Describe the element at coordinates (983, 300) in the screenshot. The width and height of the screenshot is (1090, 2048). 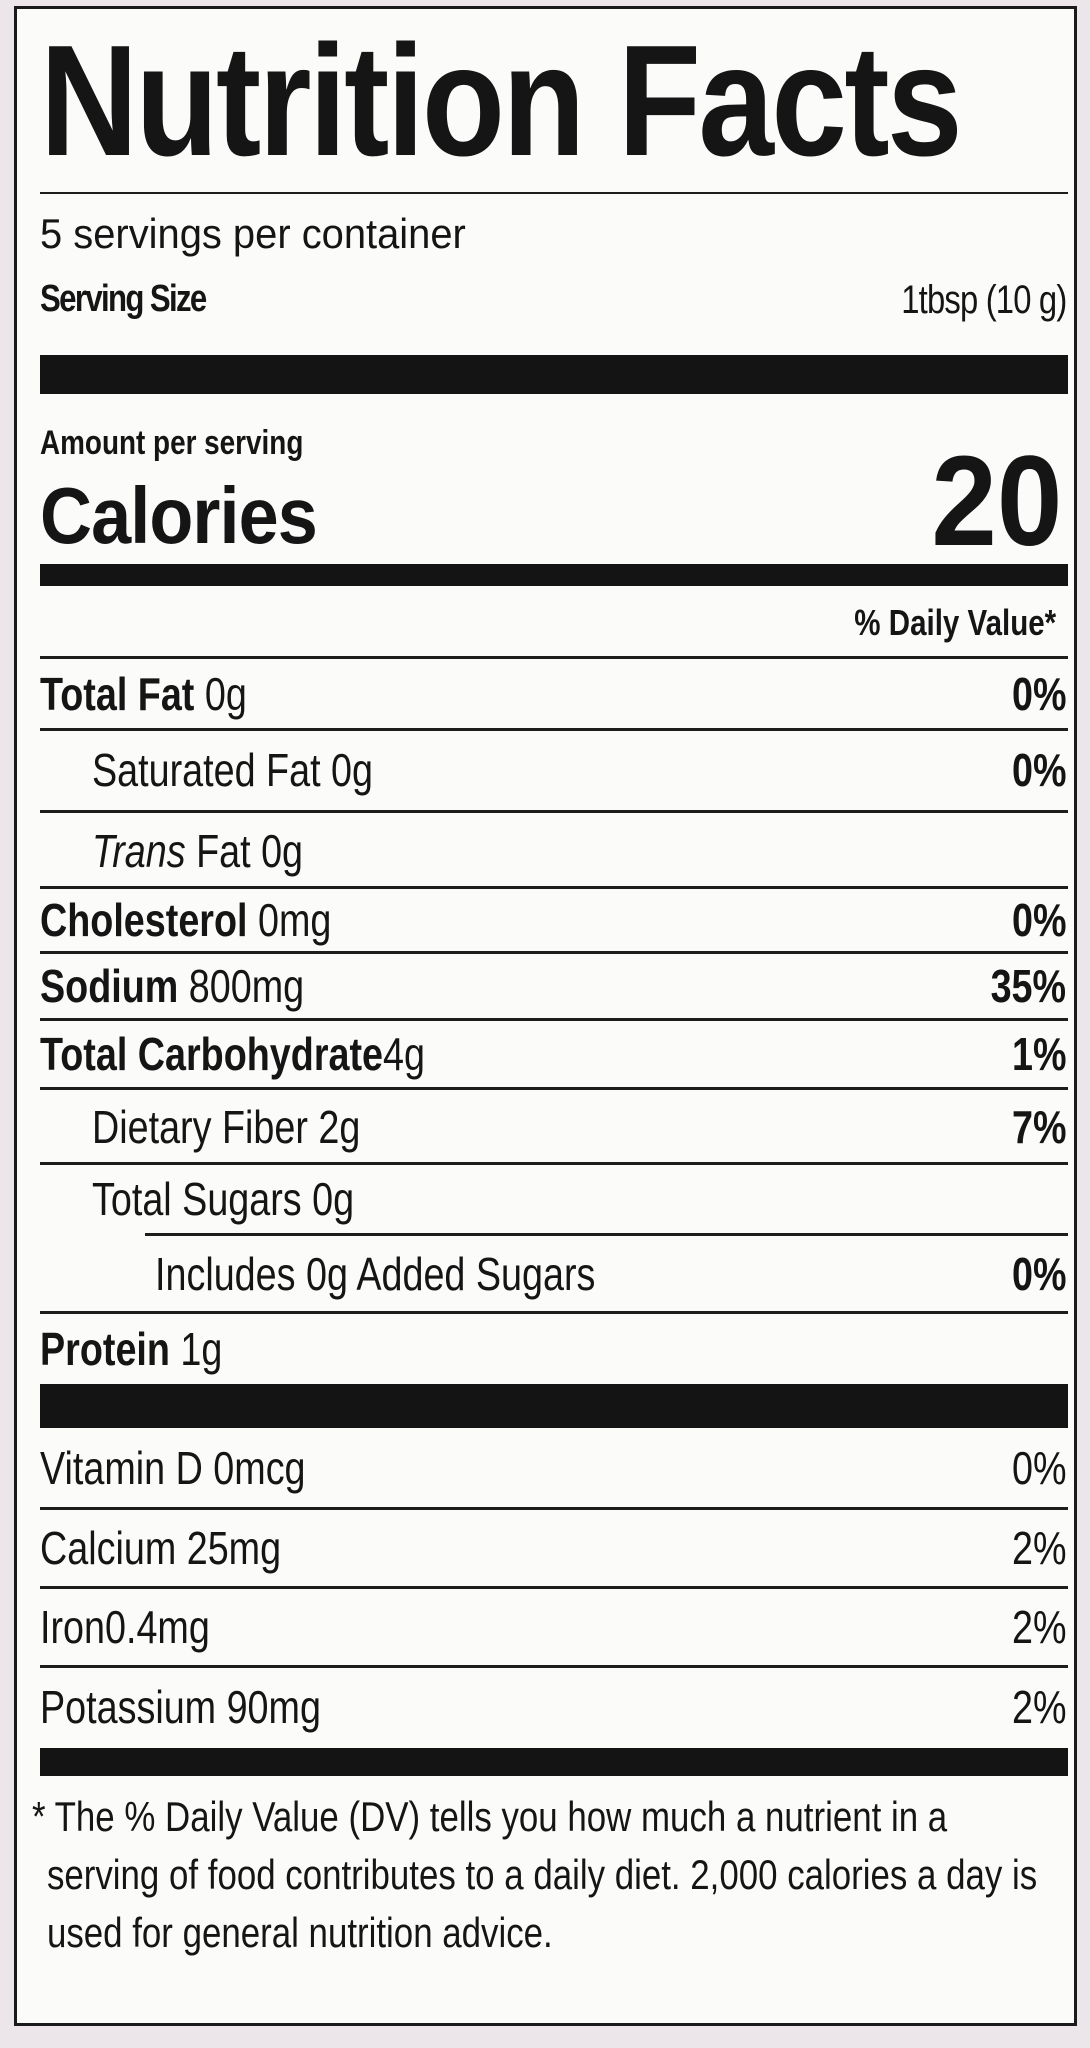
I see `serving-size-value: 1tbsp (10 g)` at that location.